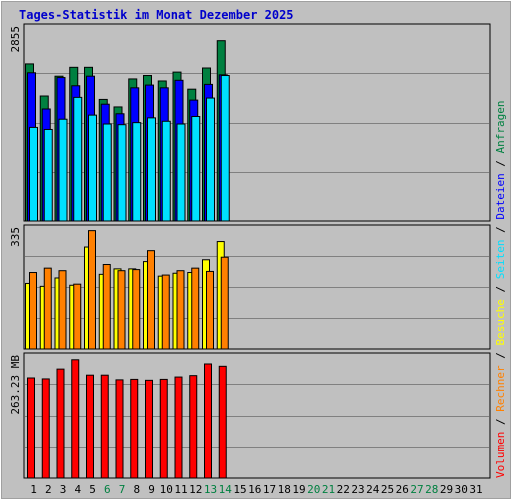 The width and height of the screenshot is (512, 500). Describe the element at coordinates (357, 489) in the screenshot. I see `x-axis-label-day-23: 23` at that location.